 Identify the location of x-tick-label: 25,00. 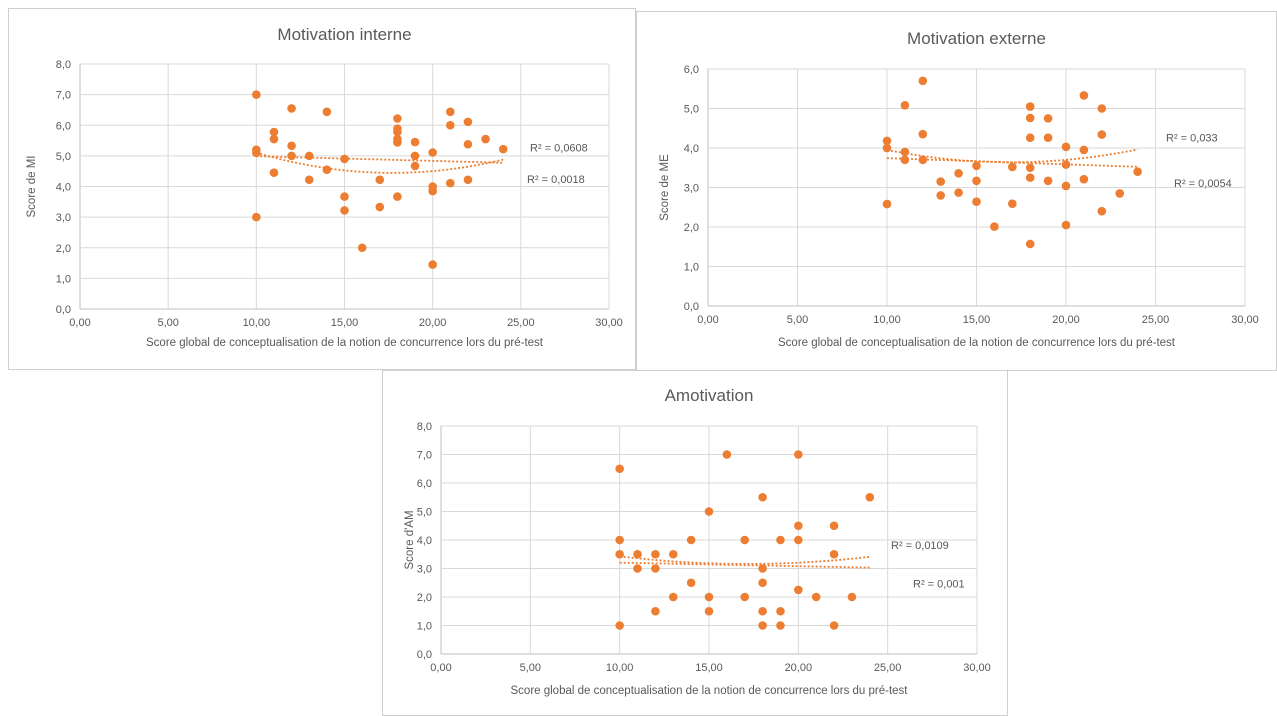
(1156, 320).